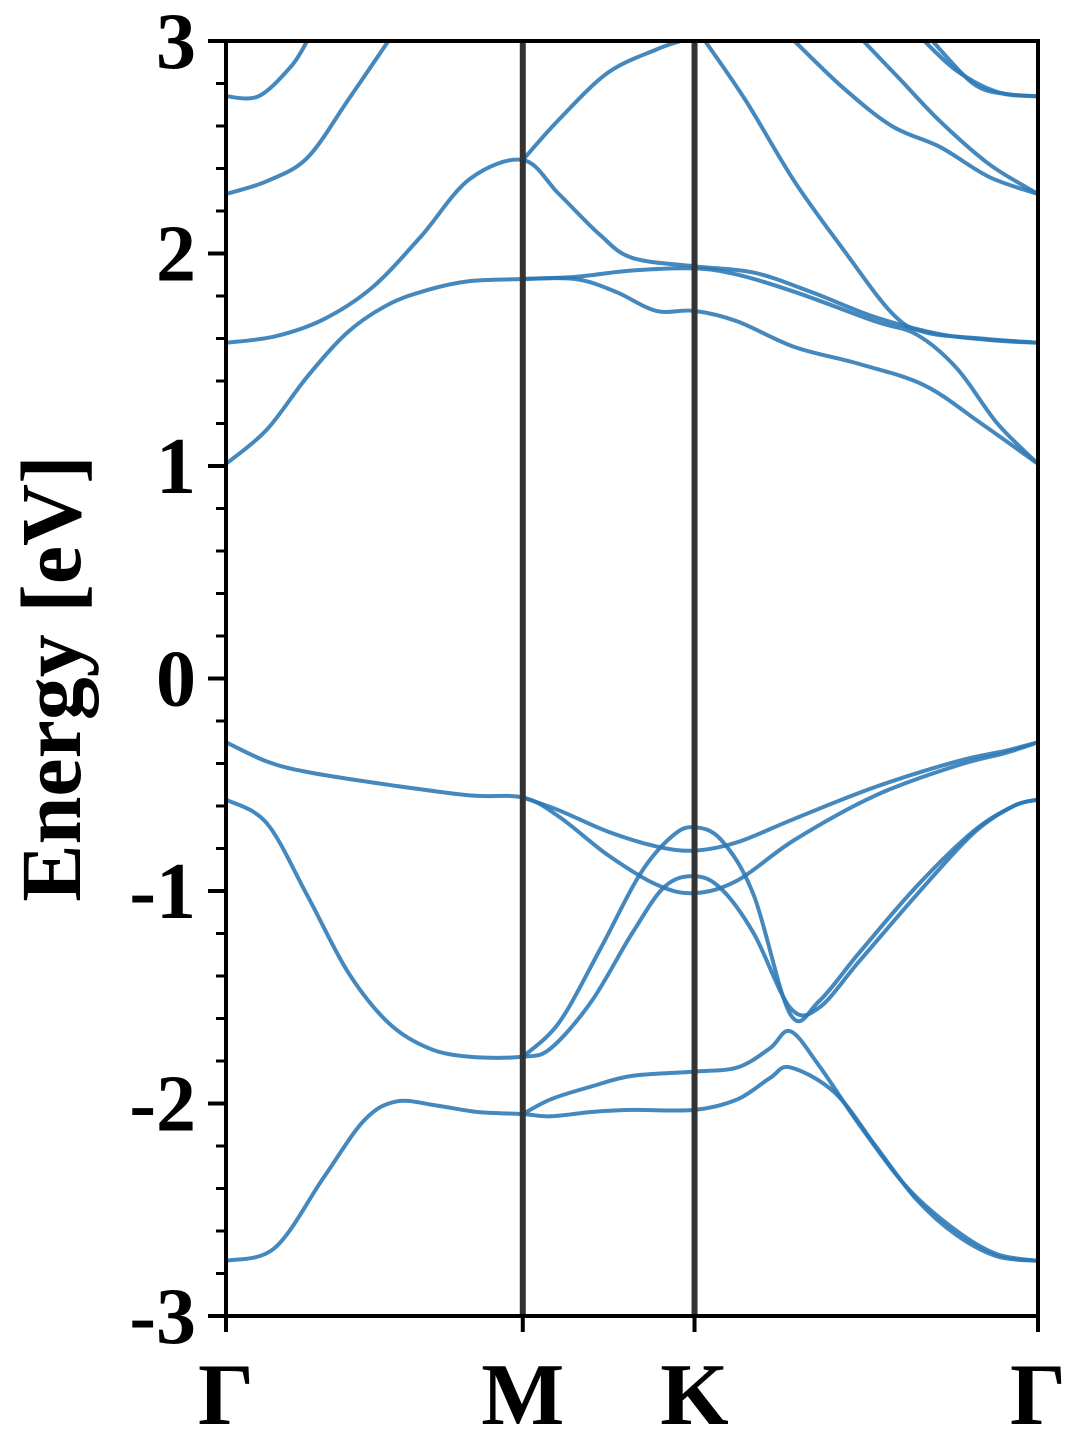  What do you see at coordinates (162, 1105) in the screenshot?
I see `y-tick-label: -2` at bounding box center [162, 1105].